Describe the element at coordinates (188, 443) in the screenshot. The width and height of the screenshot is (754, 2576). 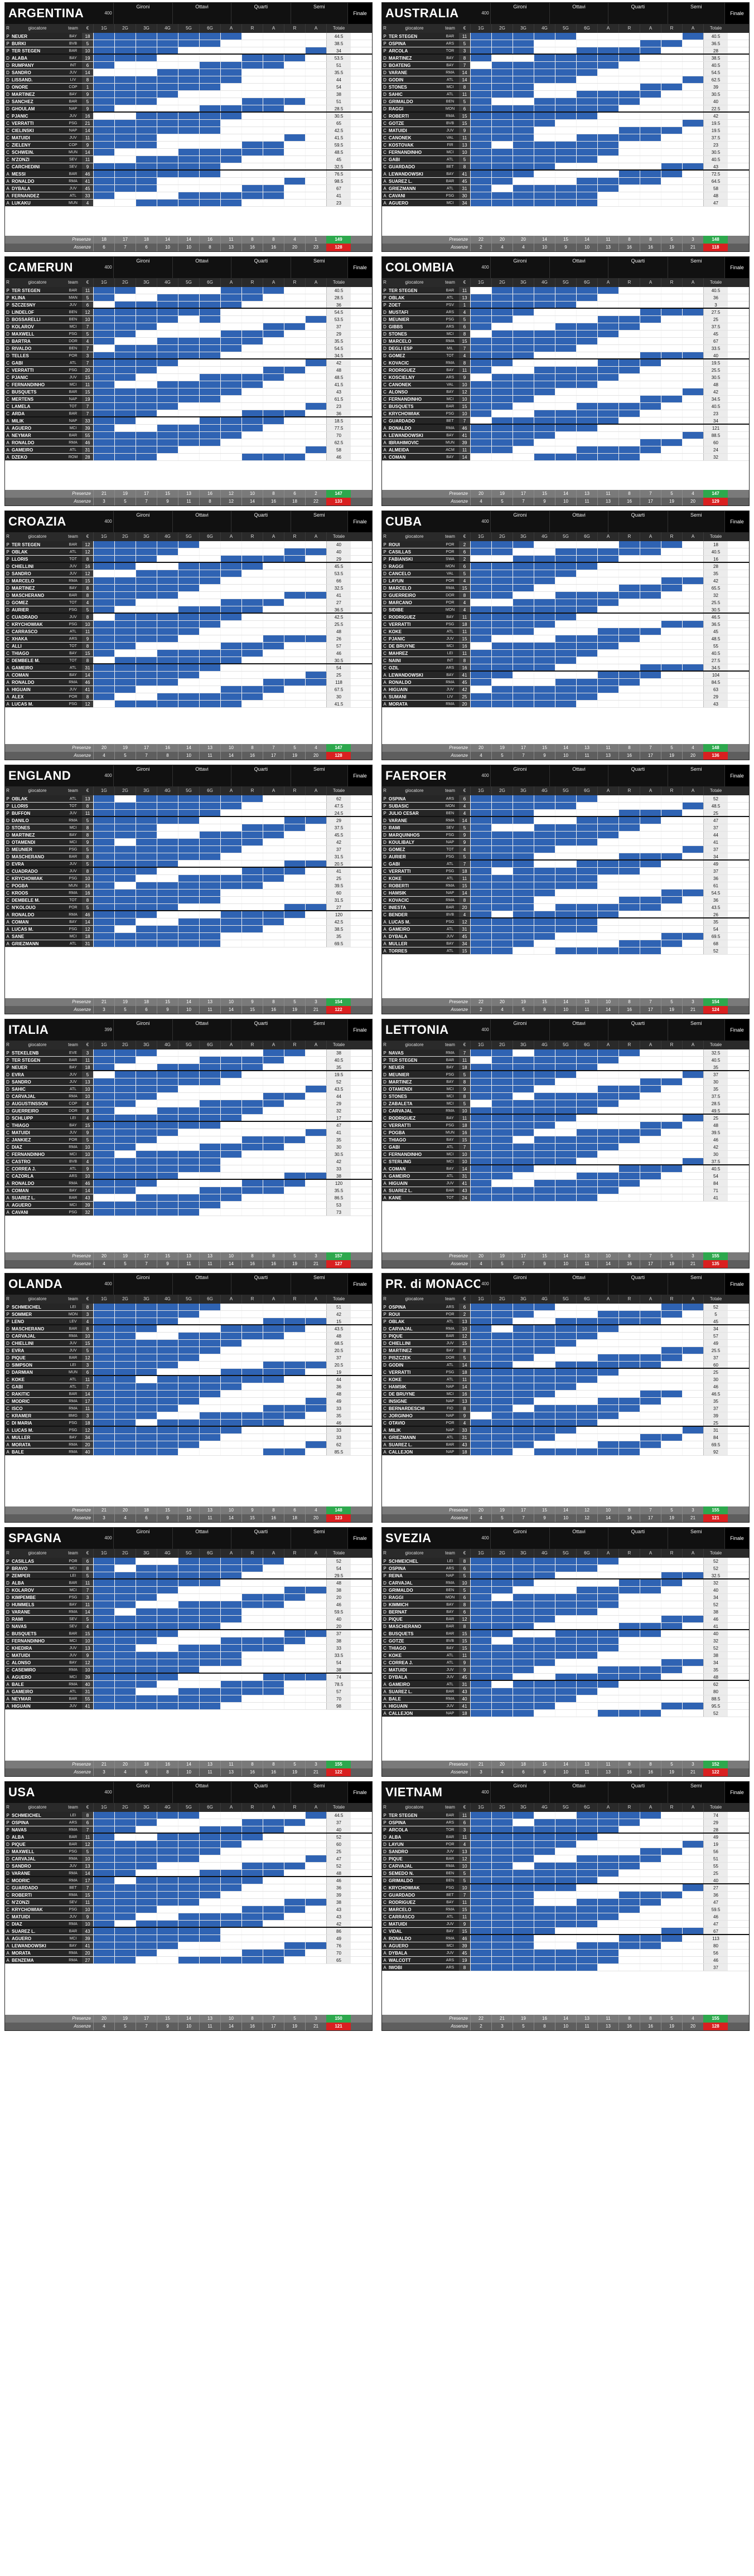
I see `table-row: A RONALDO RMA 46 62.5` at that location.